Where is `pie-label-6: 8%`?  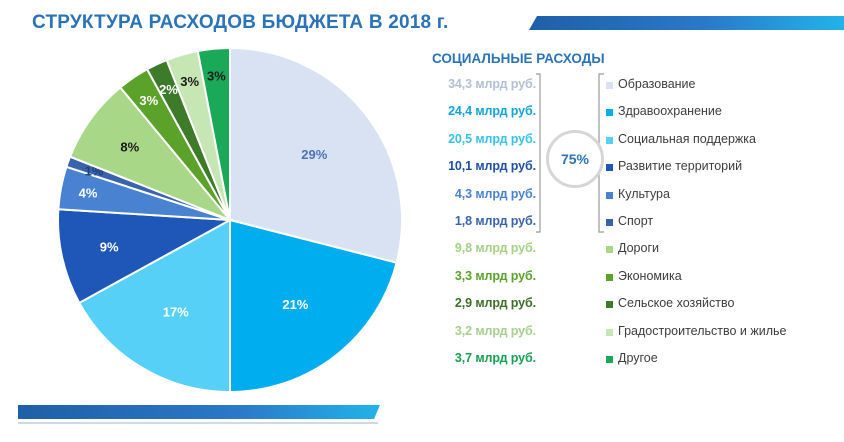
pie-label-6: 8% is located at coordinates (129, 147).